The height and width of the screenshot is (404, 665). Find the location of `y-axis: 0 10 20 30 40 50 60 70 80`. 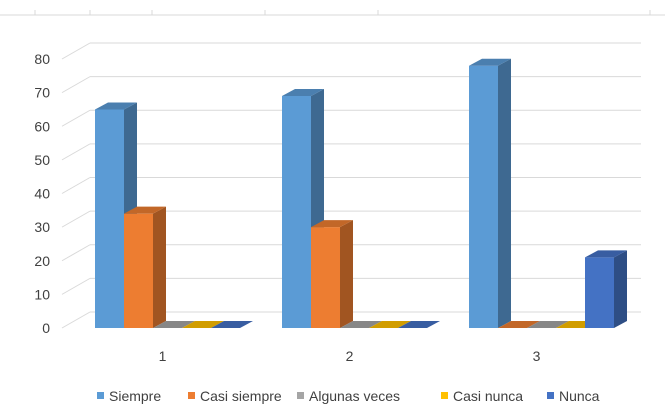

y-axis: 0 10 20 30 40 50 60 70 80 is located at coordinates (42, 193).